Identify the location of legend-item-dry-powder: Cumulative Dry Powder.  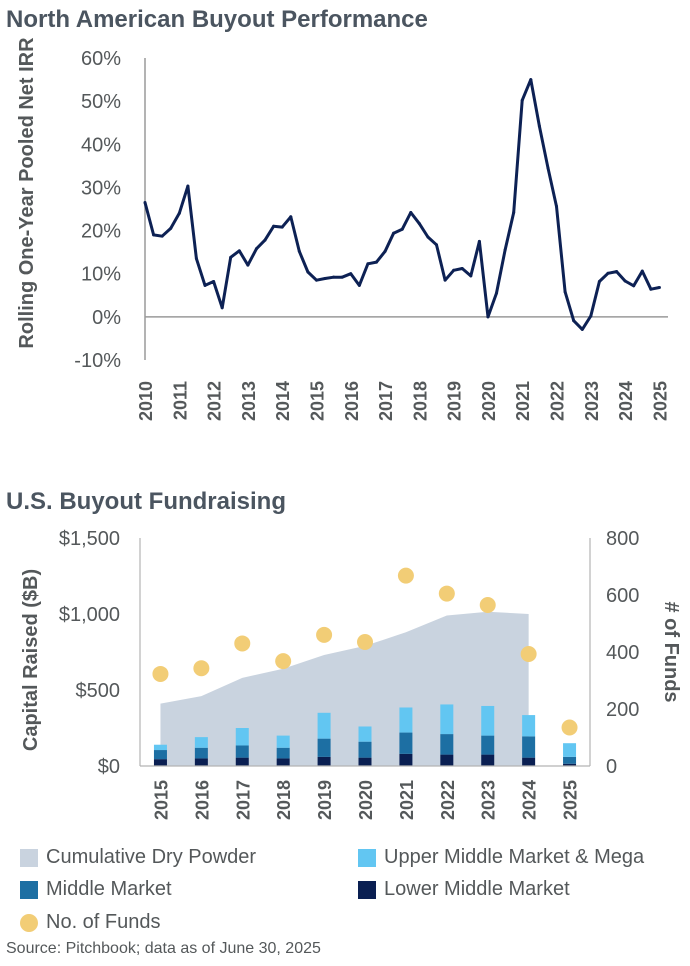
(138, 857).